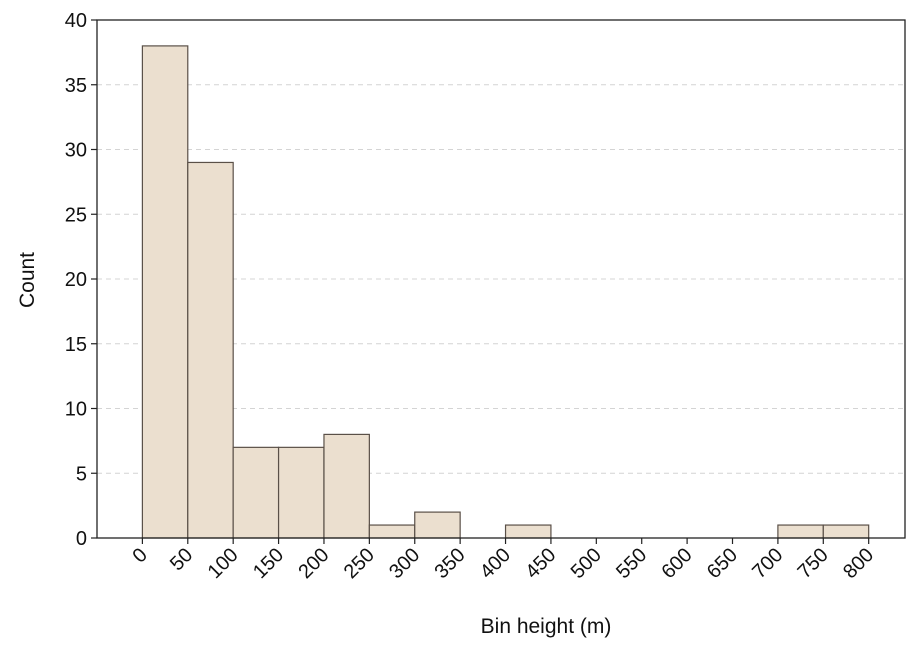 Image resolution: width=909 pixels, height=647 pixels. I want to click on x-tick-label: 600, so click(676, 563).